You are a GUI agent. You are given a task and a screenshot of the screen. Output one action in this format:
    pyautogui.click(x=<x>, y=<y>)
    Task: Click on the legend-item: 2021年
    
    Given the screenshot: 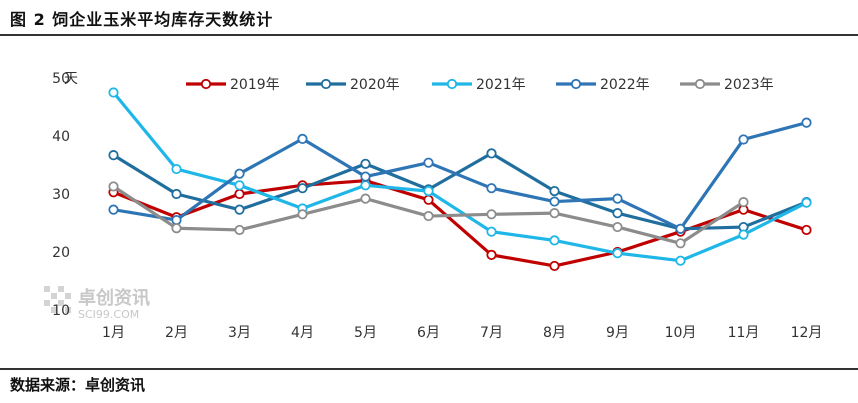 What is the action you would take?
    pyautogui.click(x=479, y=85)
    